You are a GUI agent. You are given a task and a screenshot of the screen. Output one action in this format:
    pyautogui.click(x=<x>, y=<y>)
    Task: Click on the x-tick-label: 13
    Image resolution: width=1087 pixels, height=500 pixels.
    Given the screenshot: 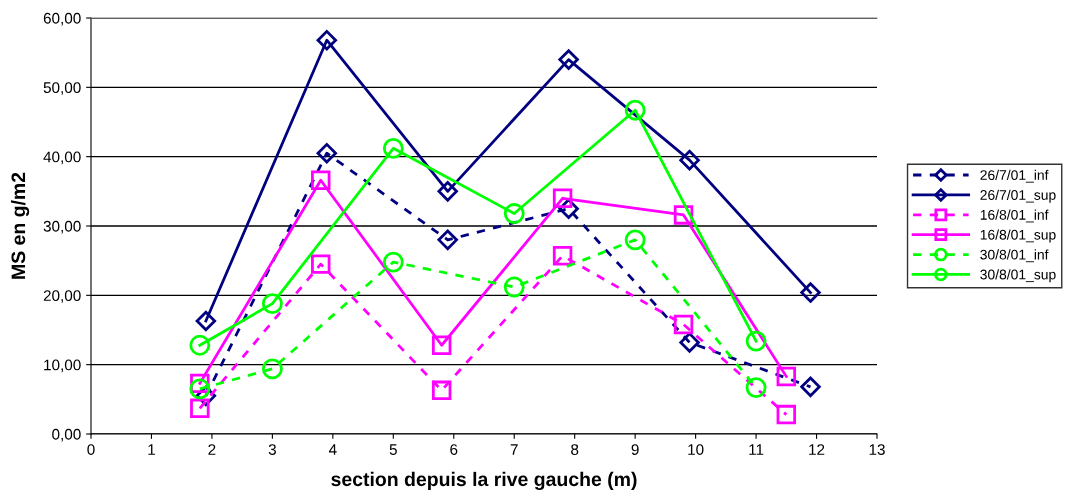 What is the action you would take?
    pyautogui.click(x=877, y=449)
    